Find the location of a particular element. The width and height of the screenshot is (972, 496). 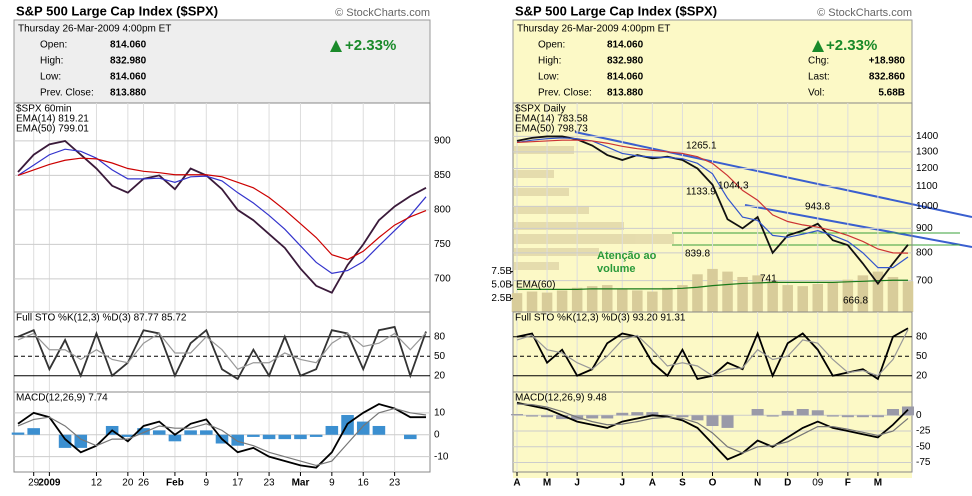

x-tick-label: O is located at coordinates (713, 483).